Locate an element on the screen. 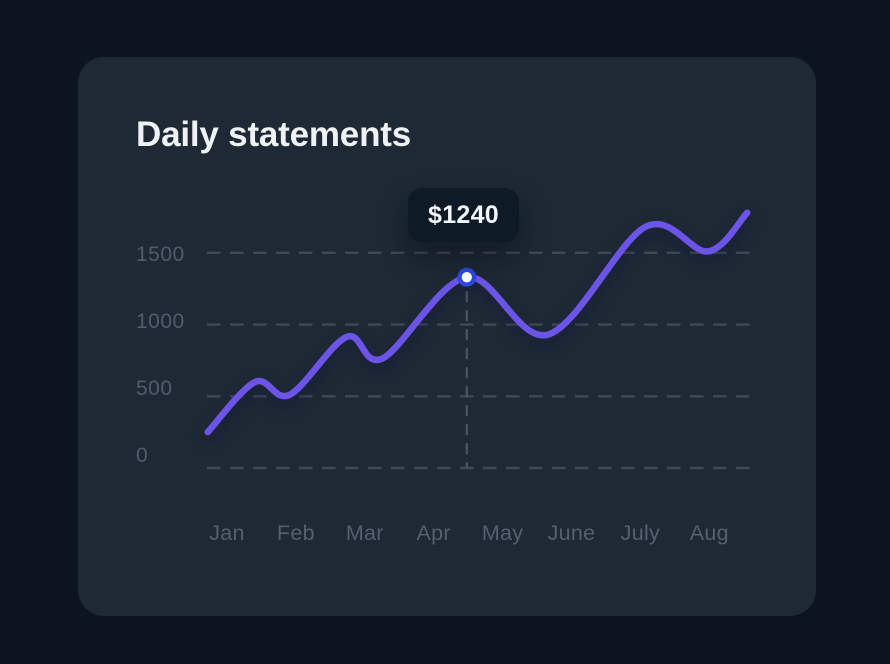  x-axis-label-jan: Jan is located at coordinates (227, 533).